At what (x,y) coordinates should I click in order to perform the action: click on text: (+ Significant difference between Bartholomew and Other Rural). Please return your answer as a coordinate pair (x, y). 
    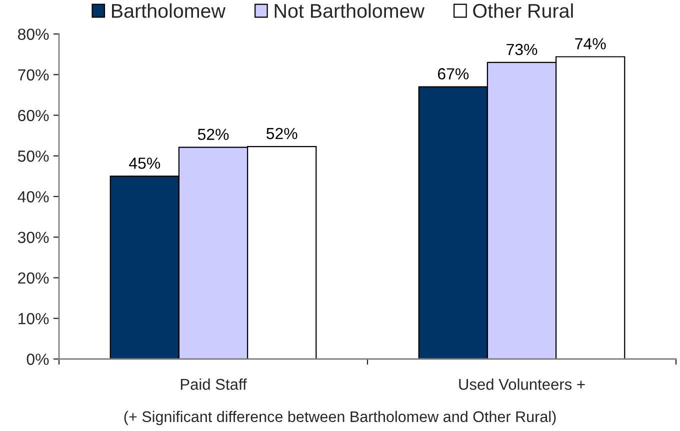
    Looking at the image, I should click on (340, 418).